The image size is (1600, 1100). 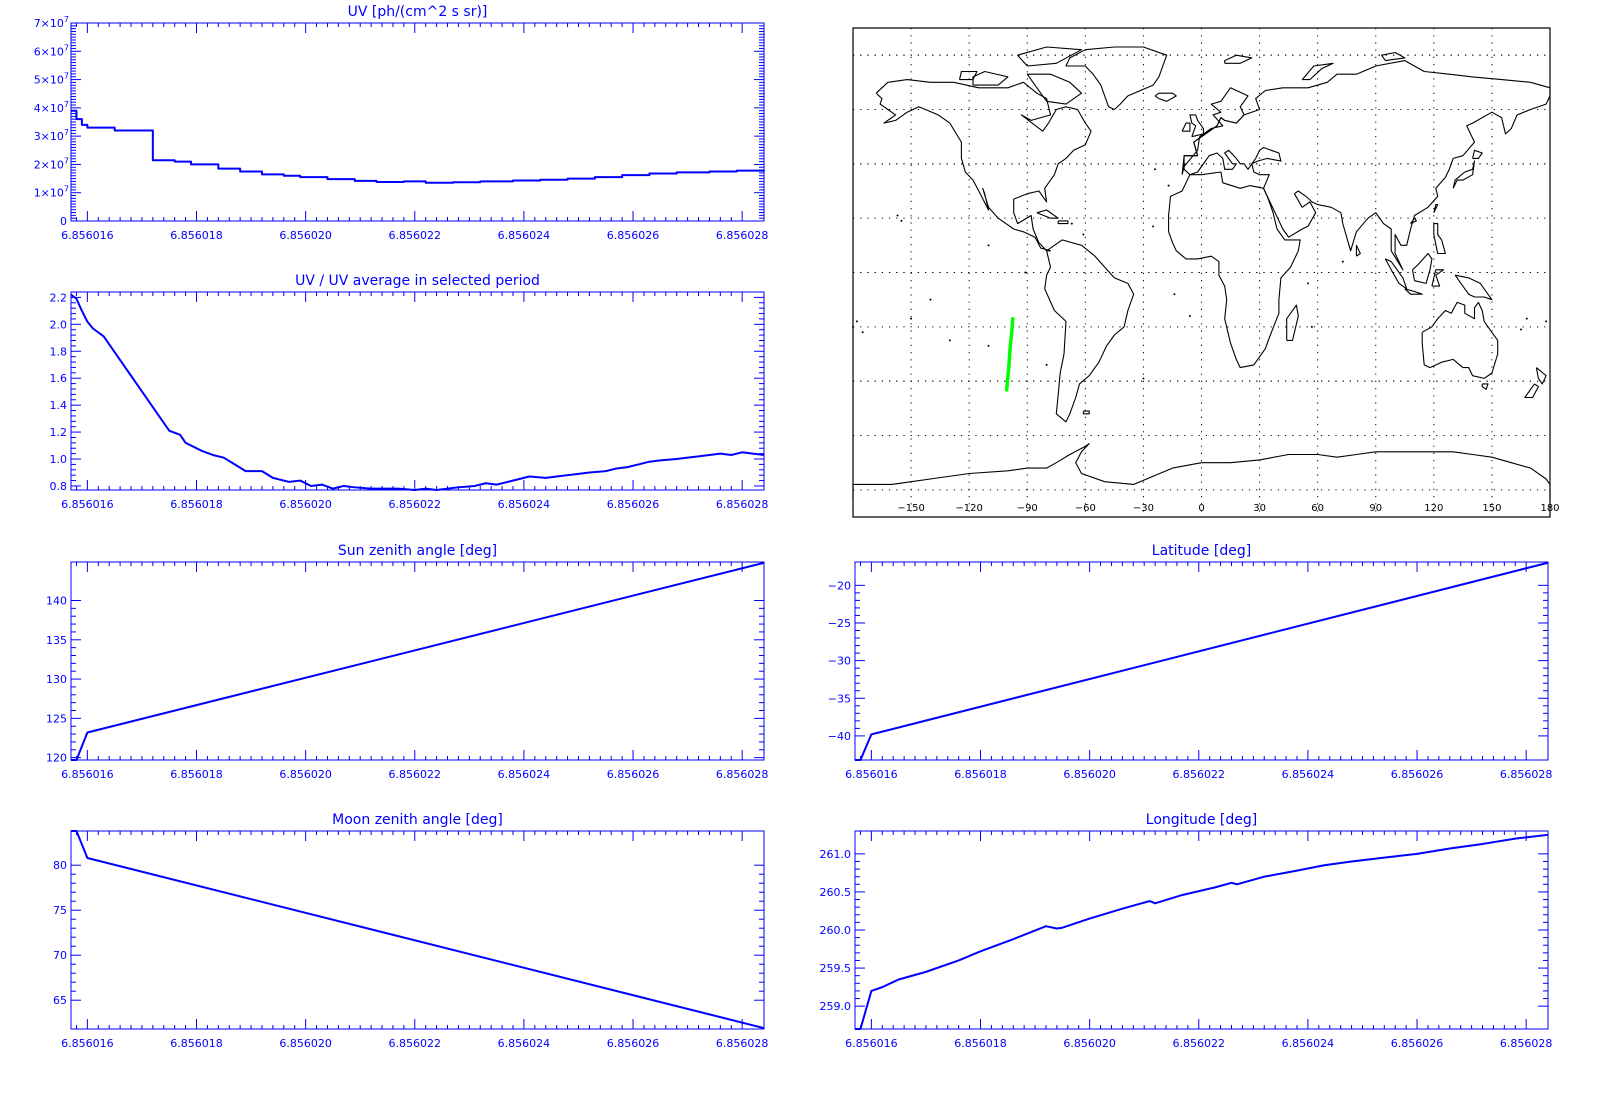 I want to click on latitude-xtick-label: 6.856022, so click(x=1199, y=774).